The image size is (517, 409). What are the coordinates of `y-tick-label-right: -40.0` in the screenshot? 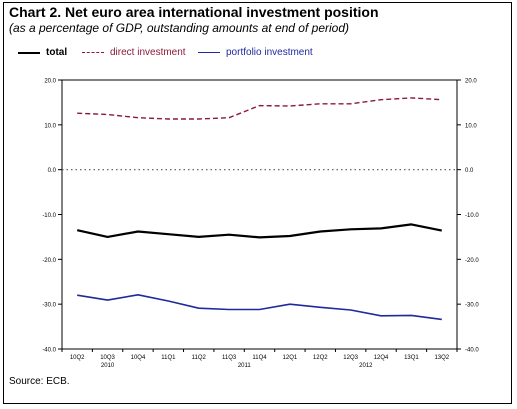 It's located at (472, 351).